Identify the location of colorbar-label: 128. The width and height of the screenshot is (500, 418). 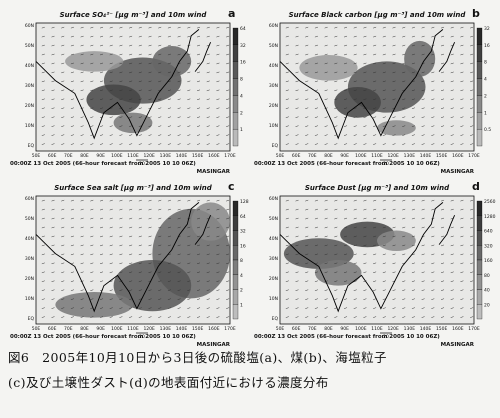
(244, 202).